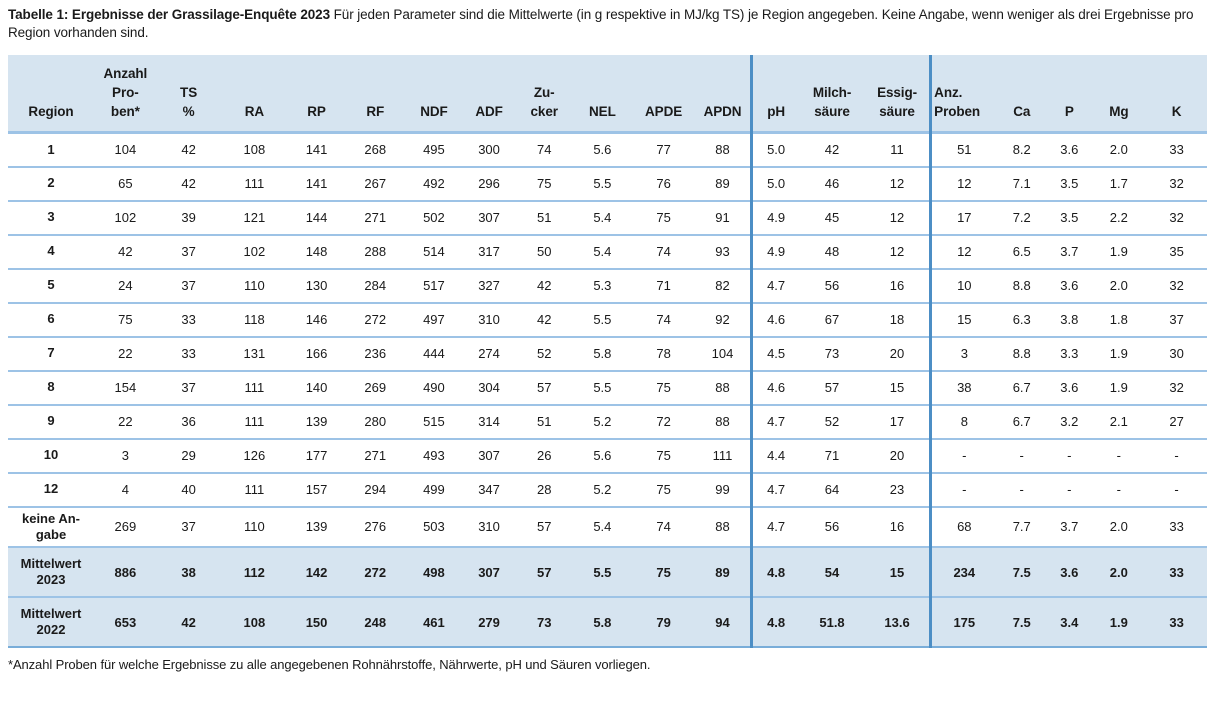 The height and width of the screenshot is (726, 1215). What do you see at coordinates (188, 94) in the screenshot?
I see `column-header-ts-prozent: TS%` at bounding box center [188, 94].